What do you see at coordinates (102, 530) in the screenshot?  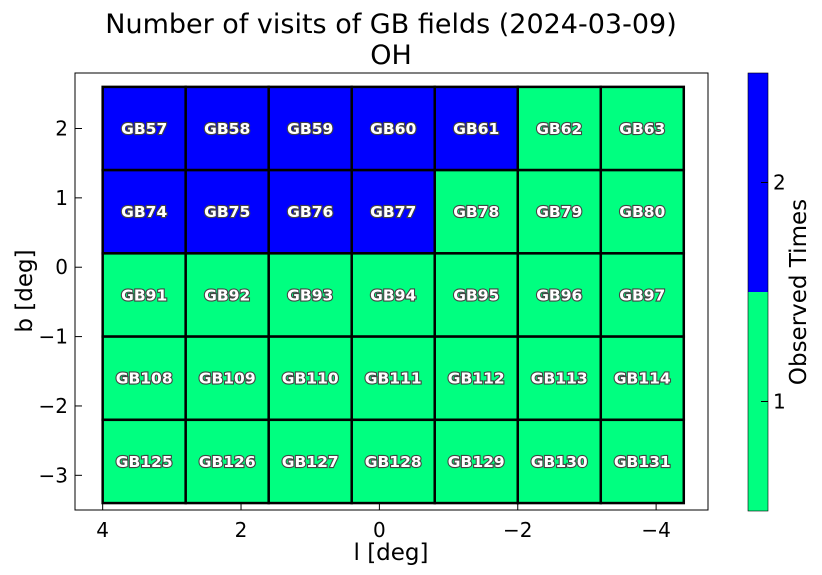 I see `x-tick-label: 4` at bounding box center [102, 530].